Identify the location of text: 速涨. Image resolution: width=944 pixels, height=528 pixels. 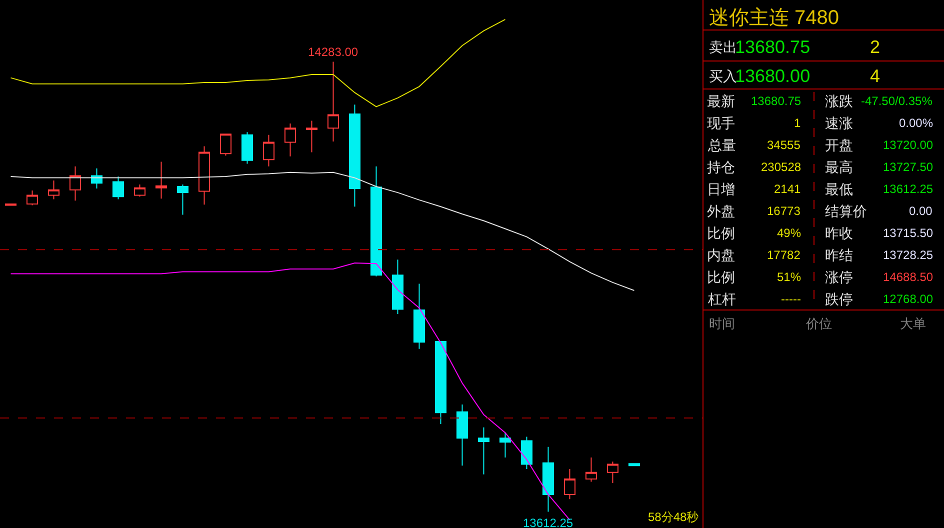
(839, 123).